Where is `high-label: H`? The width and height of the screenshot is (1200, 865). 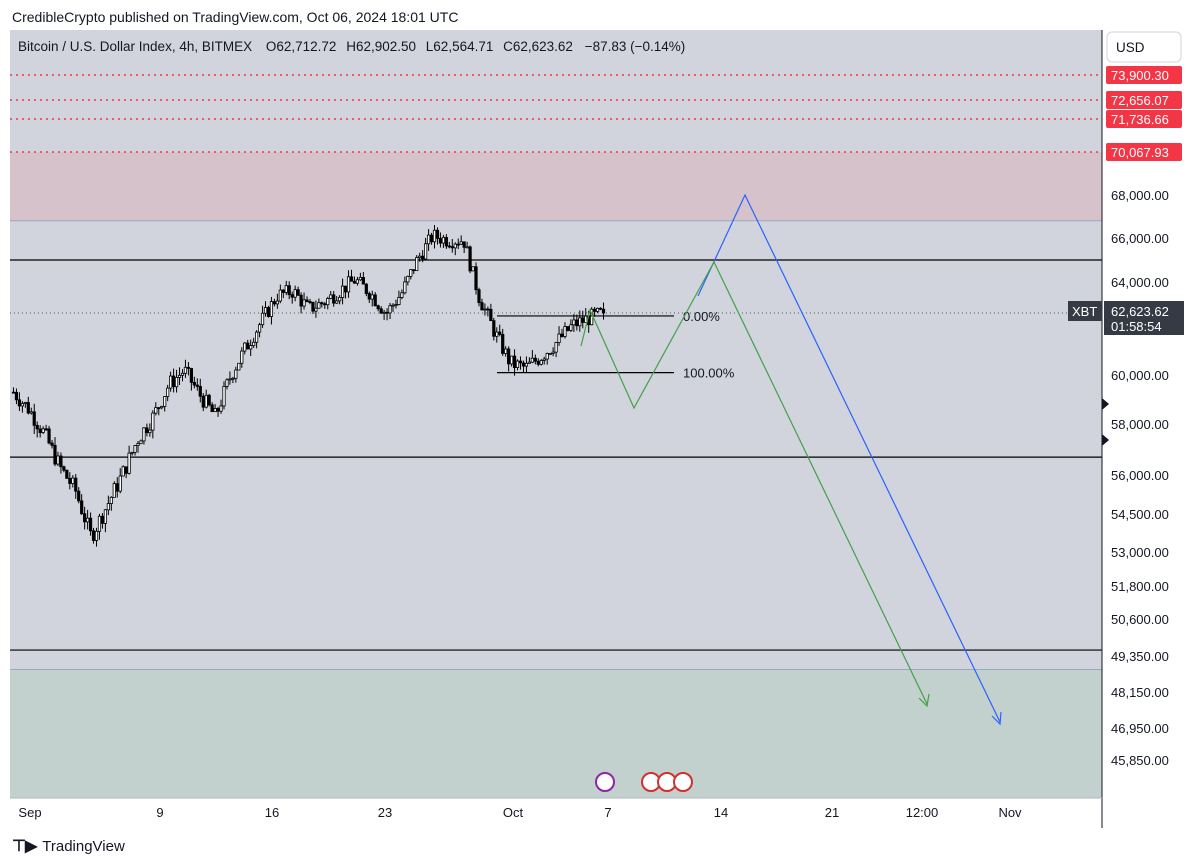
high-label: H is located at coordinates (351, 46).